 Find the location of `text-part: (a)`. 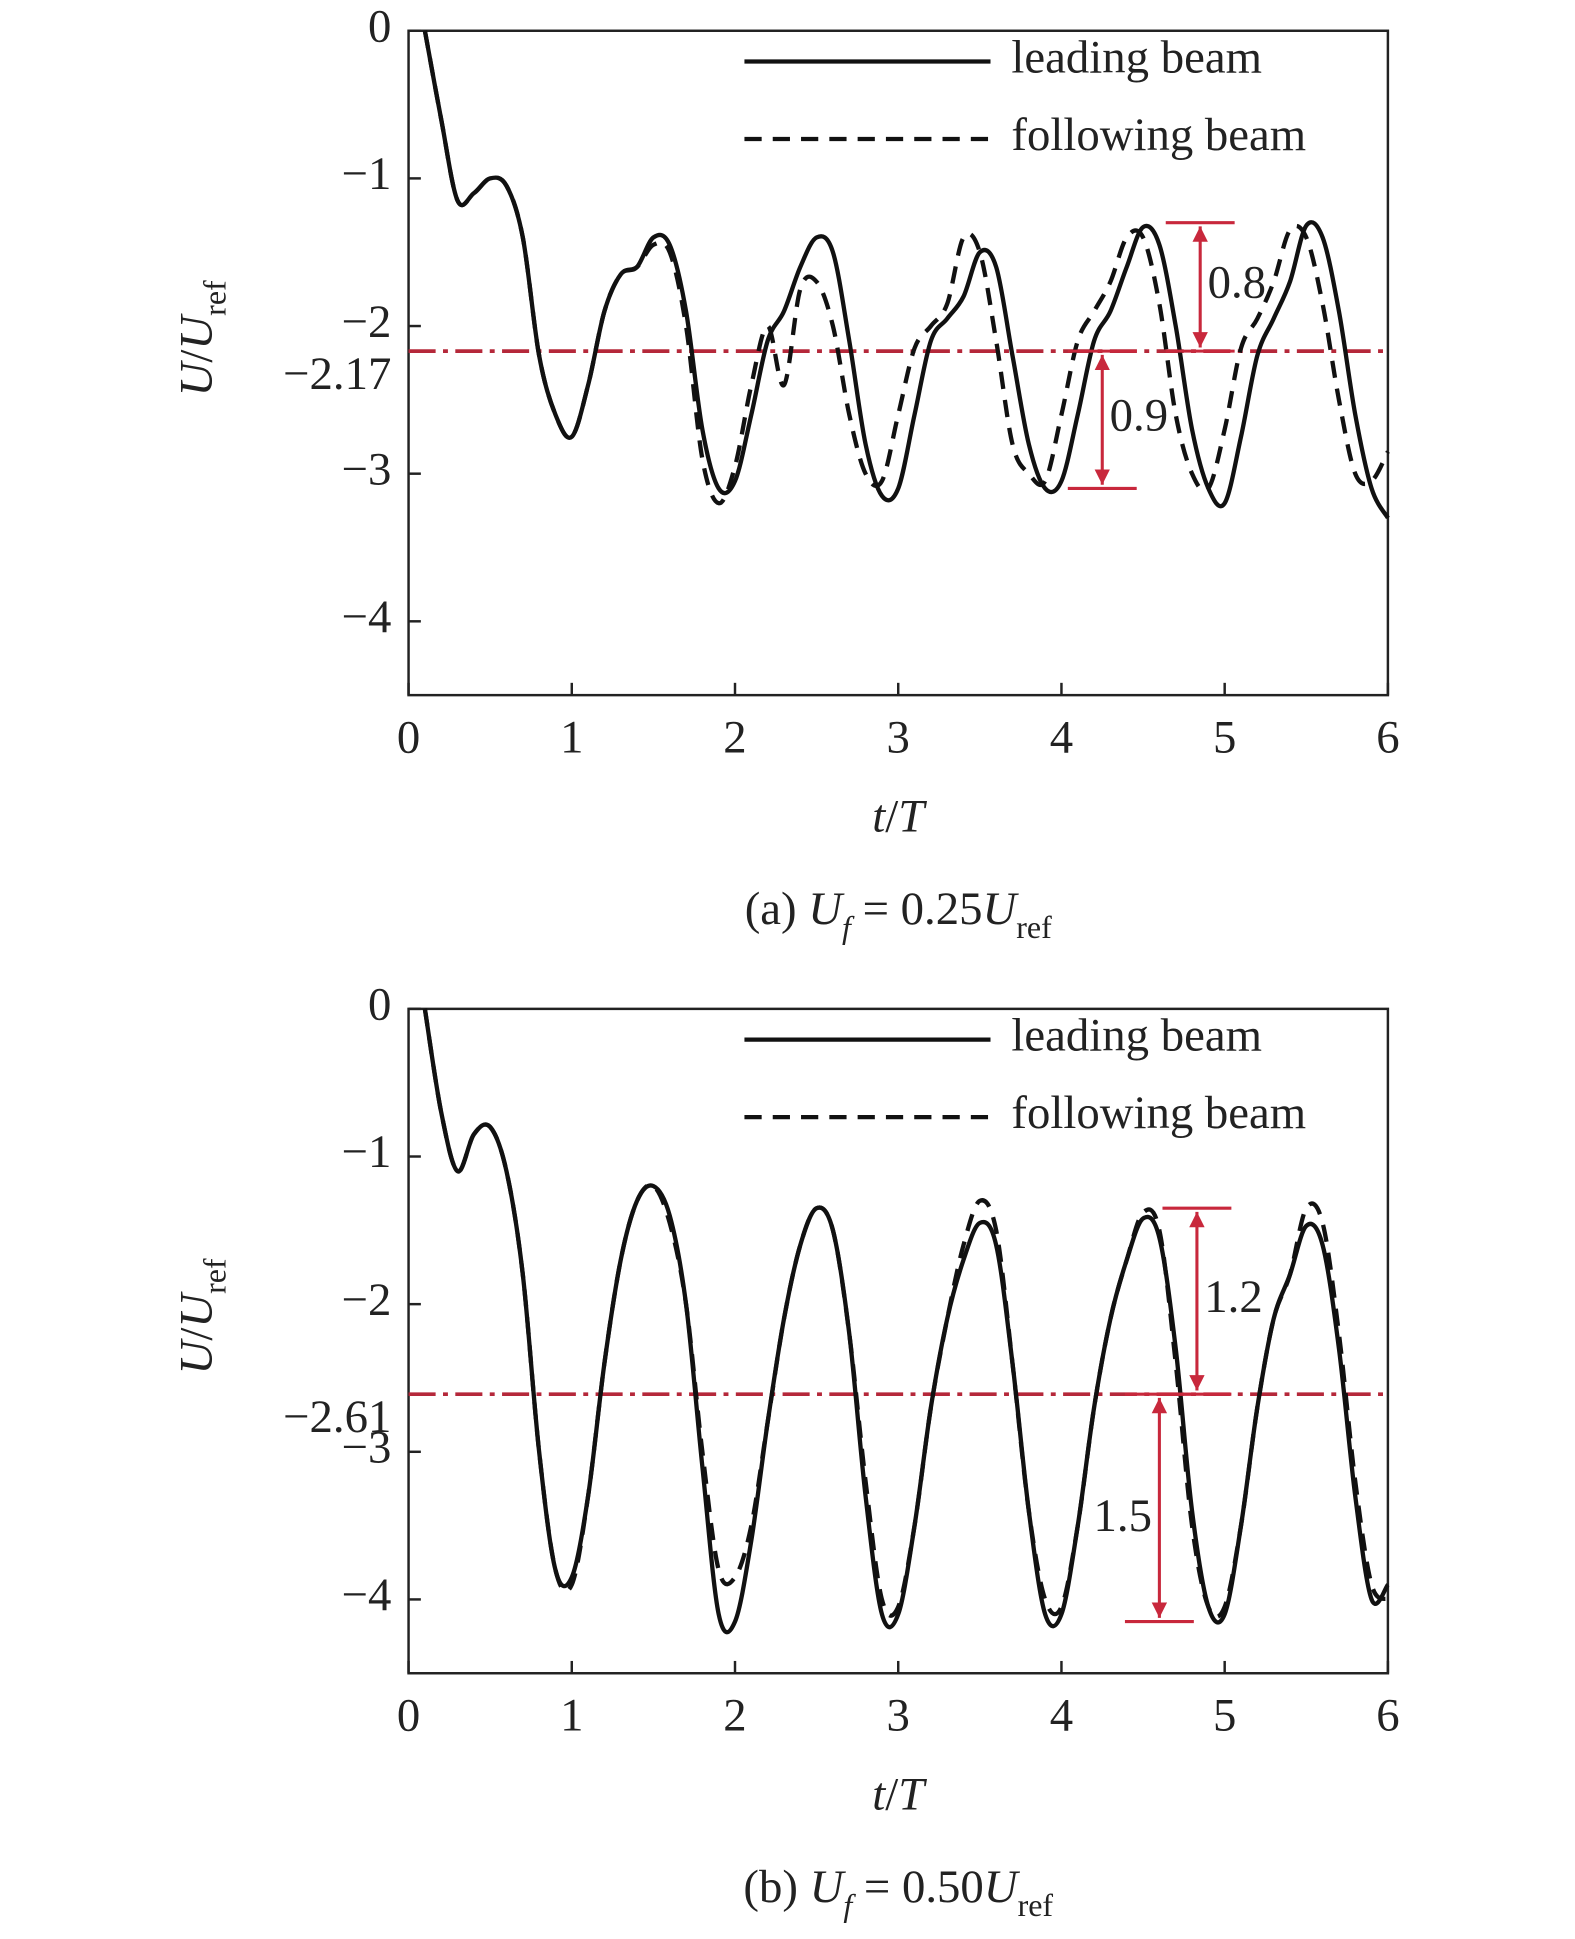

text-part: (a) is located at coordinates (777, 909).